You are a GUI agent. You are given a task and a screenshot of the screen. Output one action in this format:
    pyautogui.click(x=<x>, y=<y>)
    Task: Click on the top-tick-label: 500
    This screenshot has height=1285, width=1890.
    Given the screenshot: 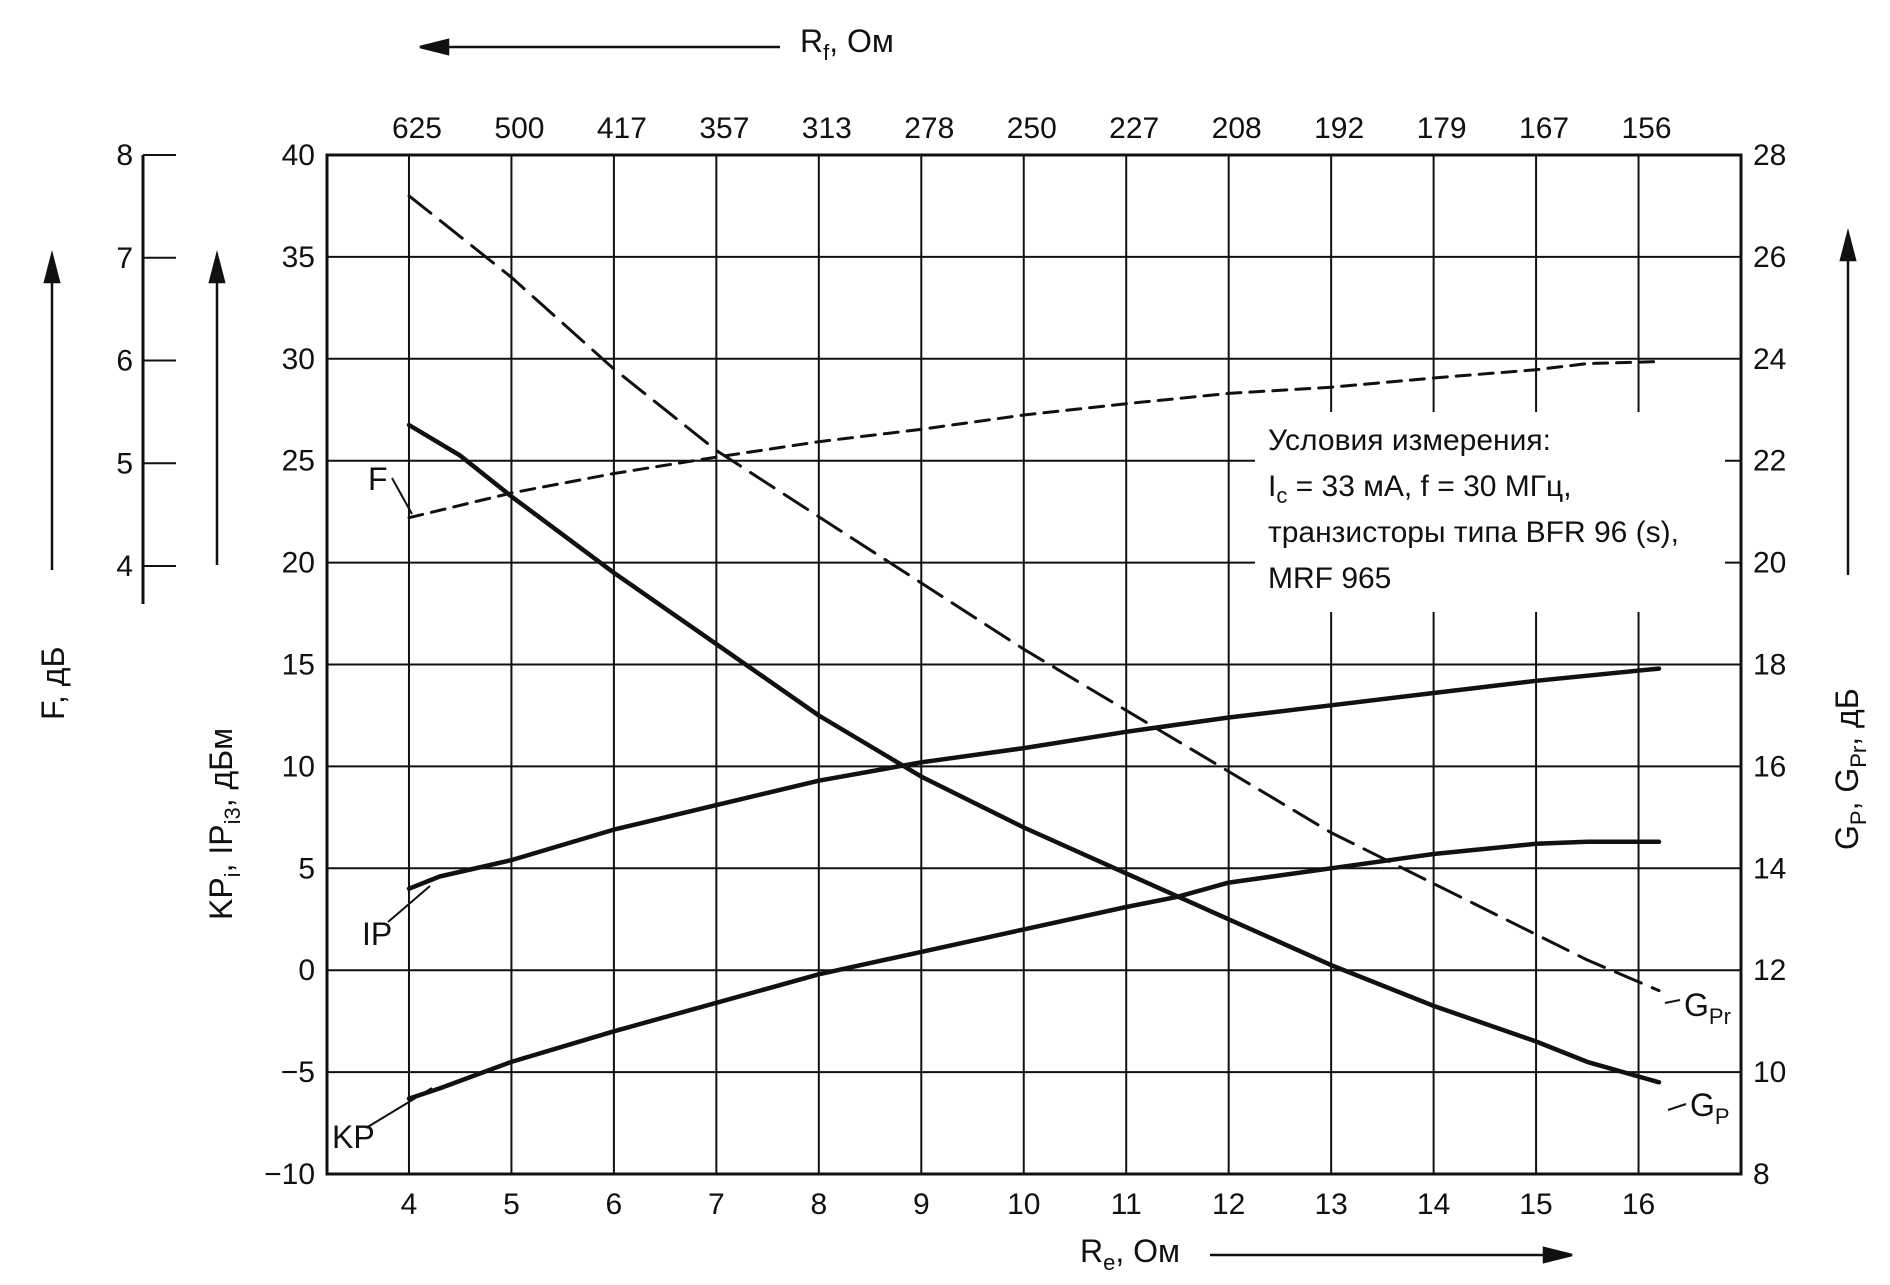 What is the action you would take?
    pyautogui.click(x=519, y=128)
    